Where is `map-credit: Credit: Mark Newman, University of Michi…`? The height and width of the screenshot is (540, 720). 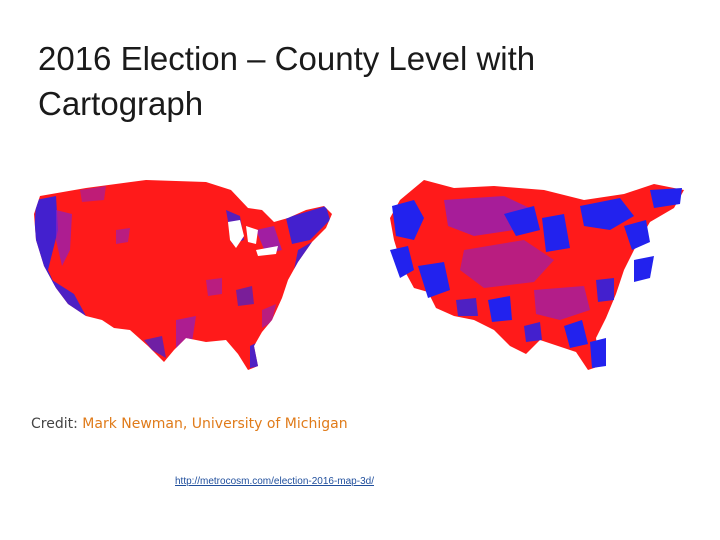
map-credit: Credit: Mark Newman, University of Michi… is located at coordinates (189, 424).